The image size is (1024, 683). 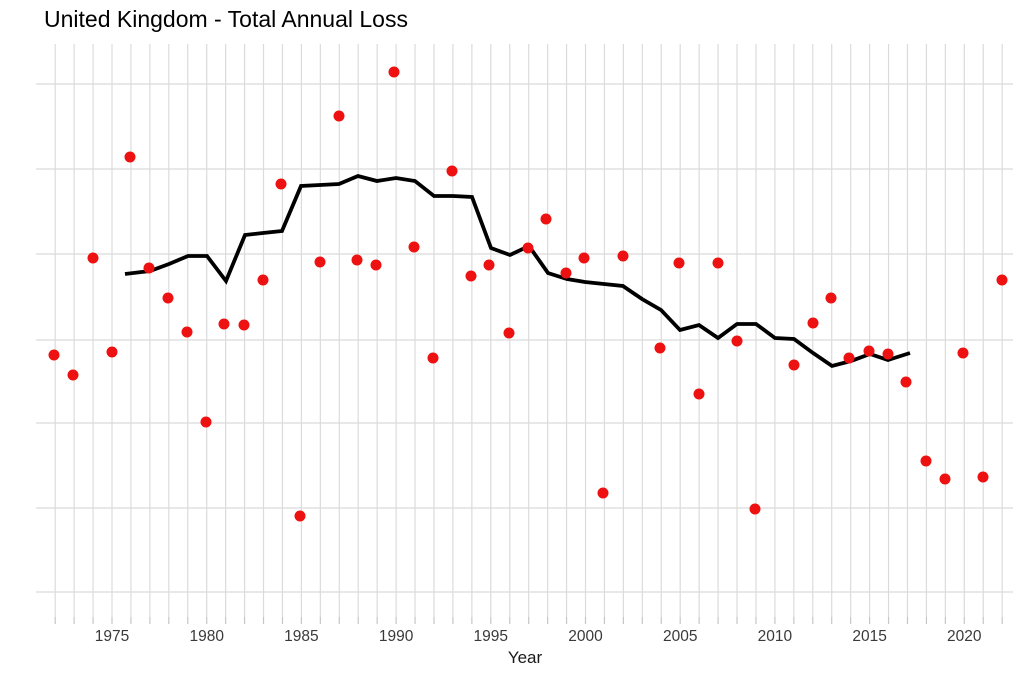 I want to click on x-tick-label: 1985, so click(x=301, y=636).